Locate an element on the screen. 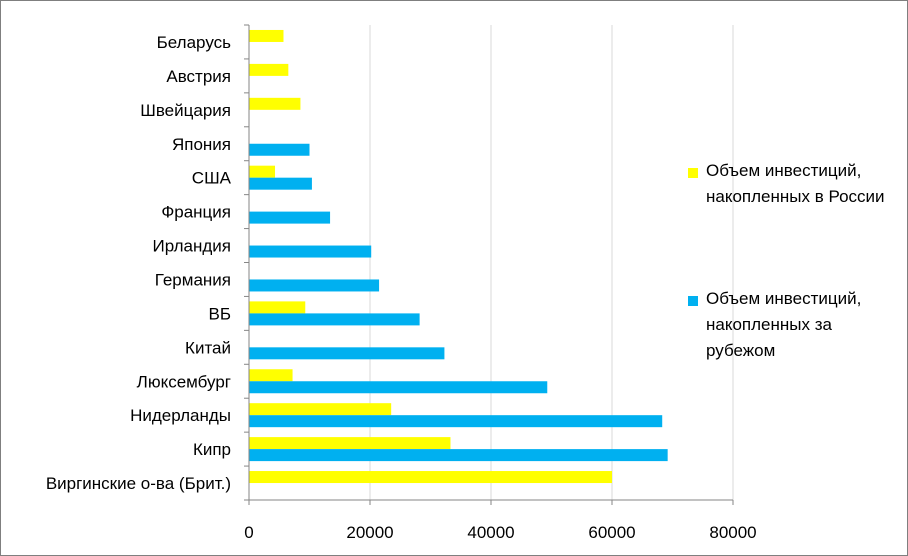 This screenshot has width=908, height=556. legend-swatch-russia is located at coordinates (693, 173).